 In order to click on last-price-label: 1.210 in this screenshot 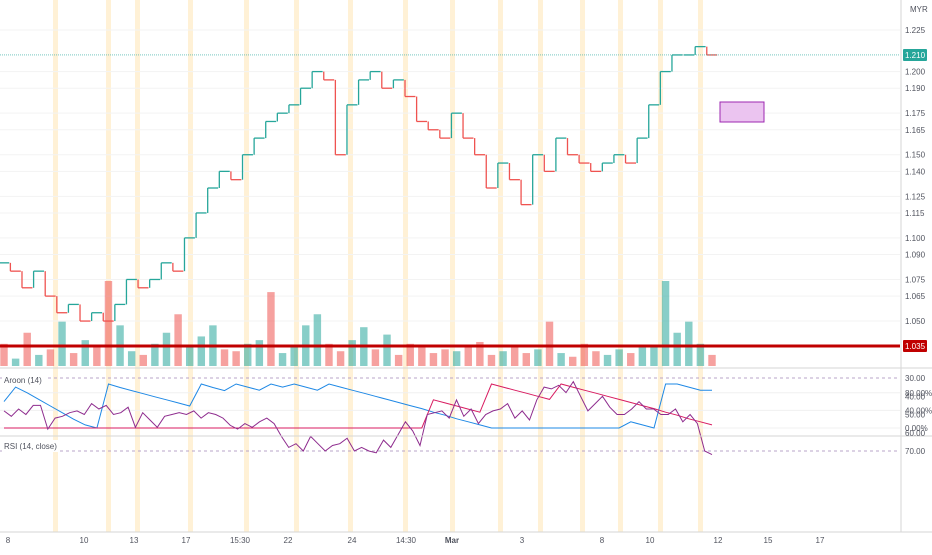, I will do `click(915, 55)`.